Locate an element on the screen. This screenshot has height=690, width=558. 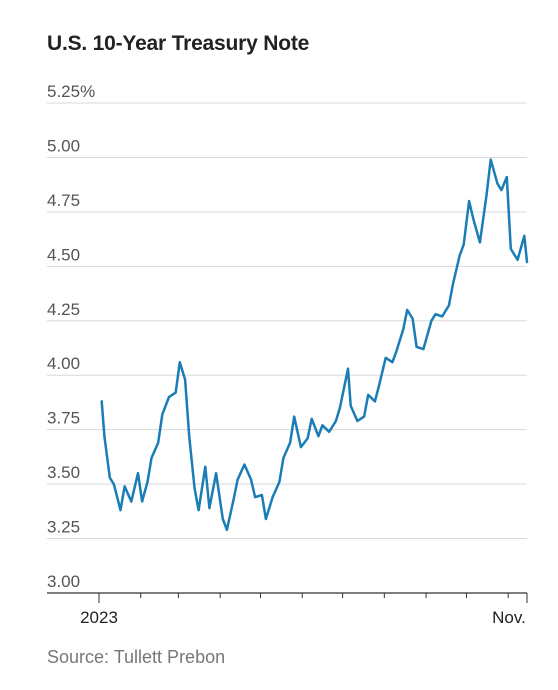
source-note: Source: Tullett Prebon is located at coordinates (136, 657).